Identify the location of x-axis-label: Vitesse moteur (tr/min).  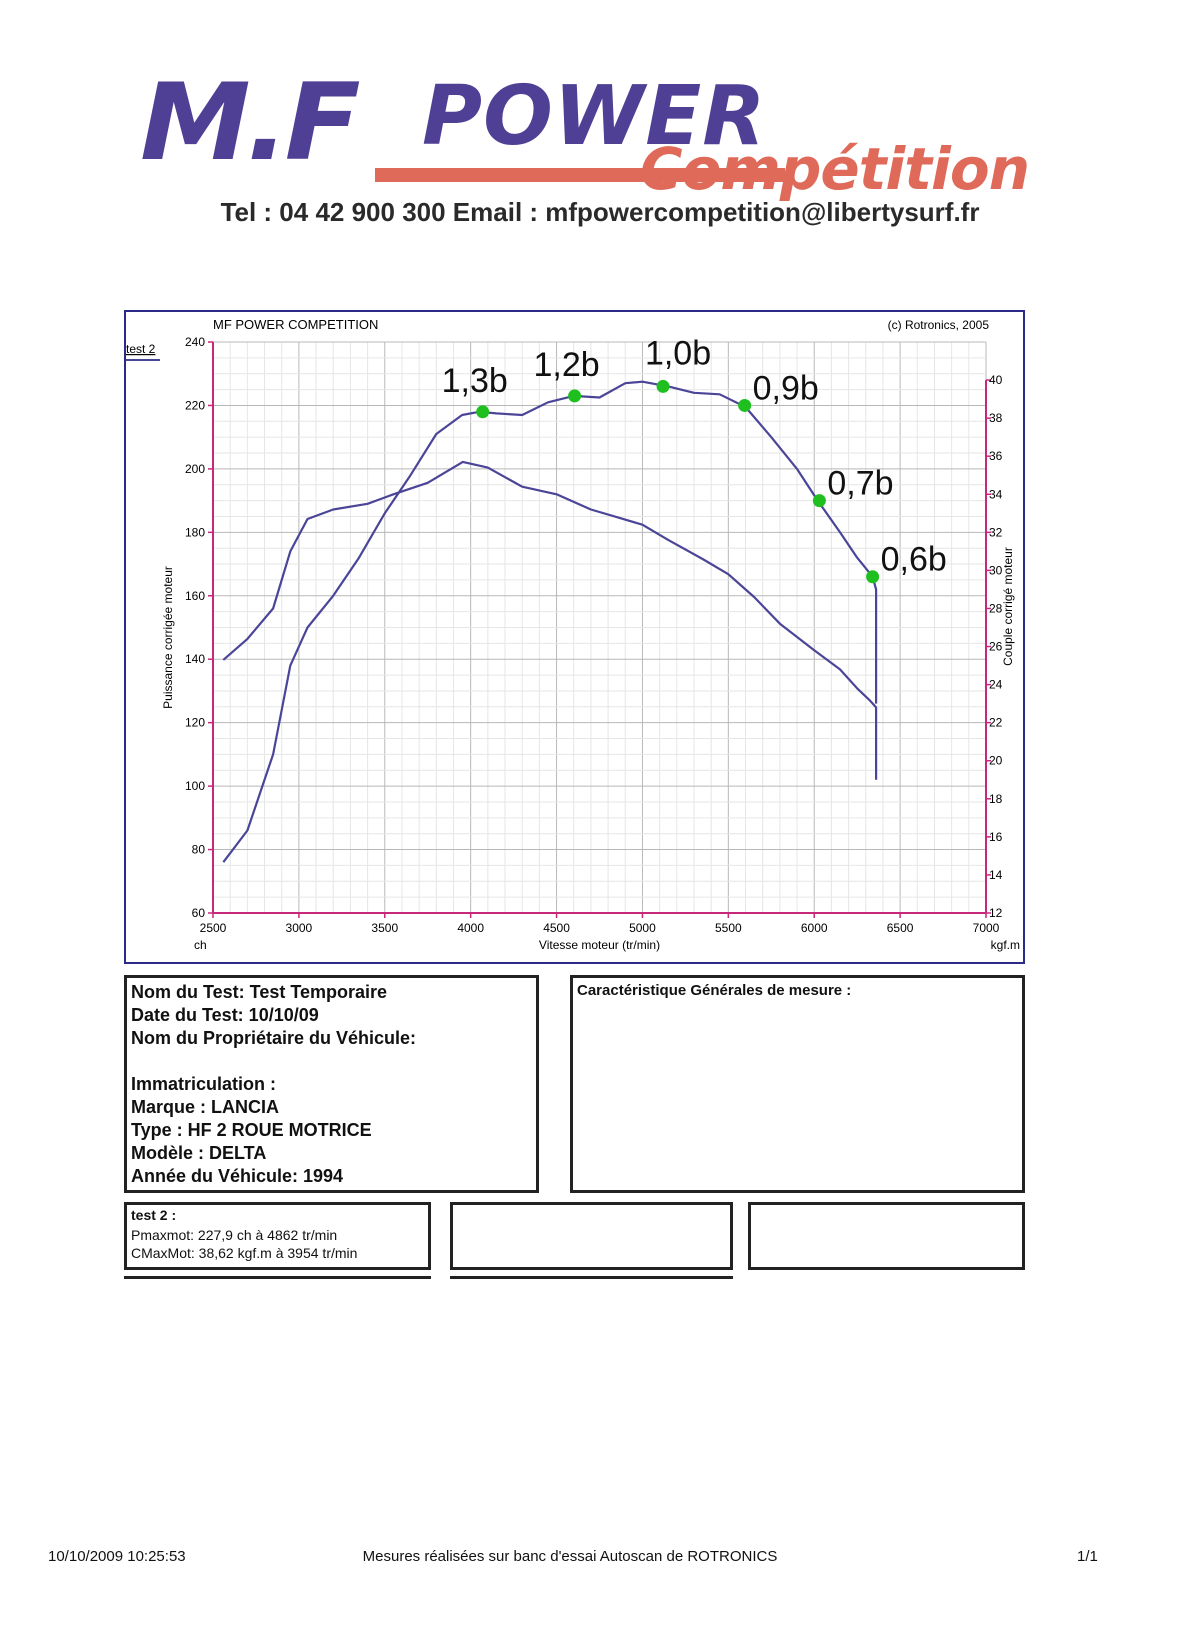
(599, 945).